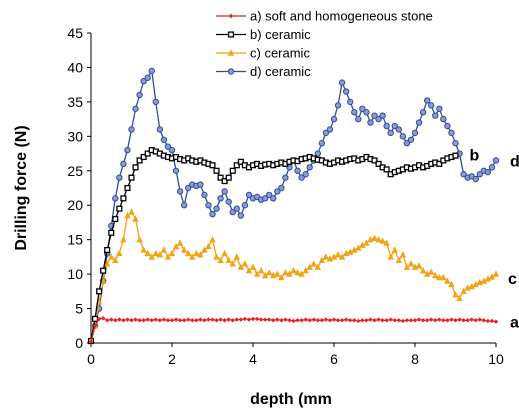 This screenshot has height=411, width=519. Describe the element at coordinates (91, 359) in the screenshot. I see `x-tick-label: 0` at that location.